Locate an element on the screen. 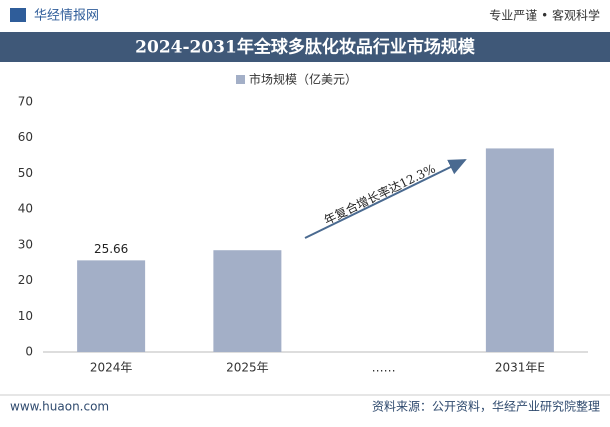 Image resolution: width=610 pixels, height=427 pixels. y-tick-label: 30 is located at coordinates (25, 244).